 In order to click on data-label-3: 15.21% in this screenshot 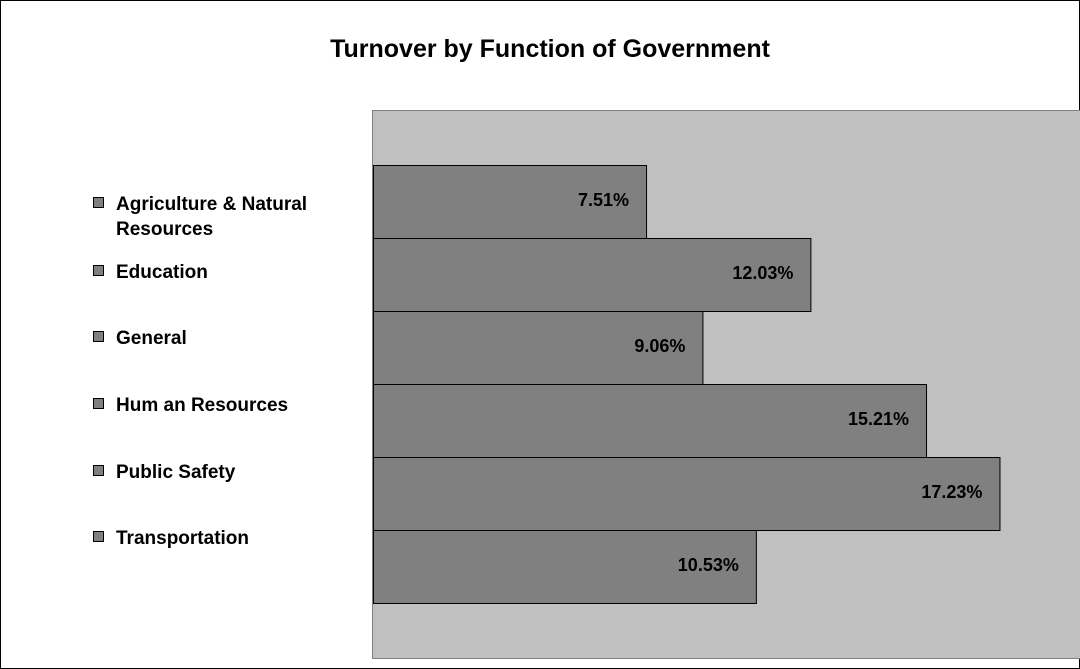, I will do `click(878, 419)`.